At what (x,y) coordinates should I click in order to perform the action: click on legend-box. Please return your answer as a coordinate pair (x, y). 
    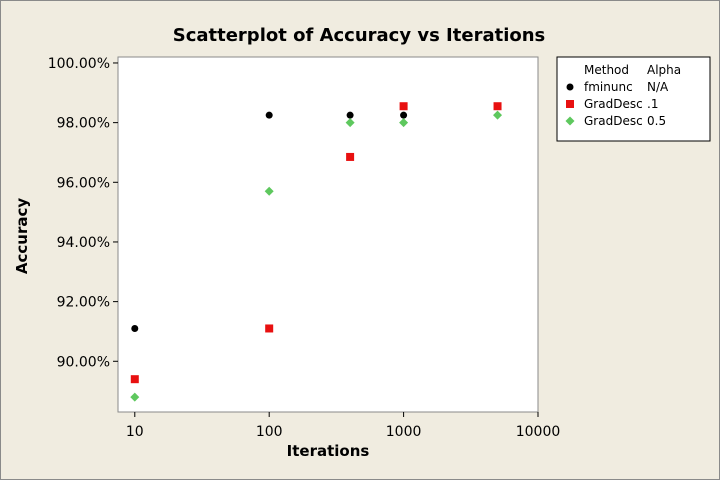
    Looking at the image, I should click on (633, 99).